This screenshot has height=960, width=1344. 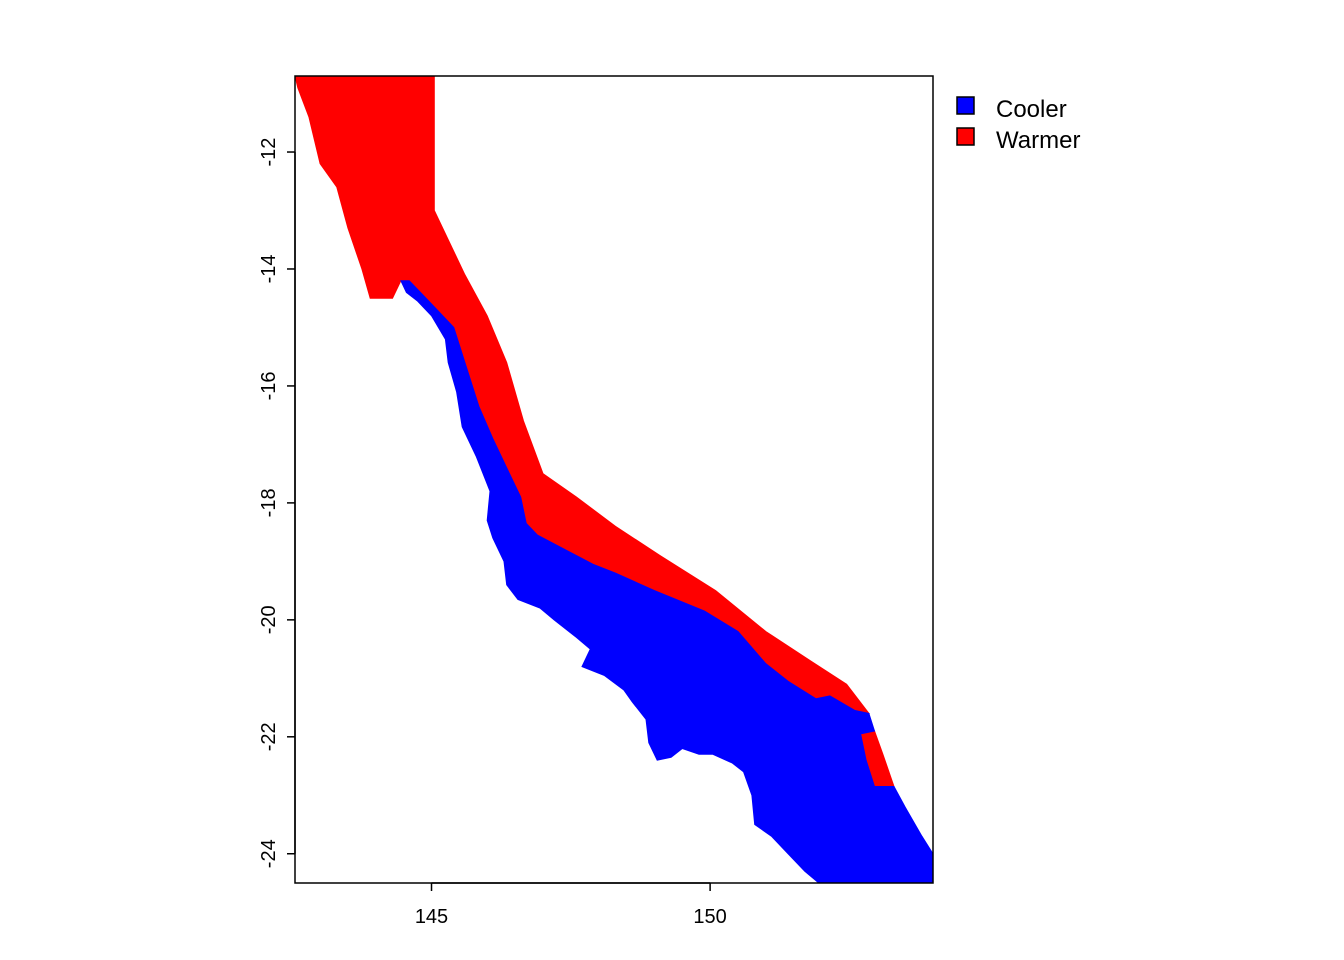 I want to click on y-axis: -12 -14 -16 -18 -20 -22 -24, so click(x=277, y=503).